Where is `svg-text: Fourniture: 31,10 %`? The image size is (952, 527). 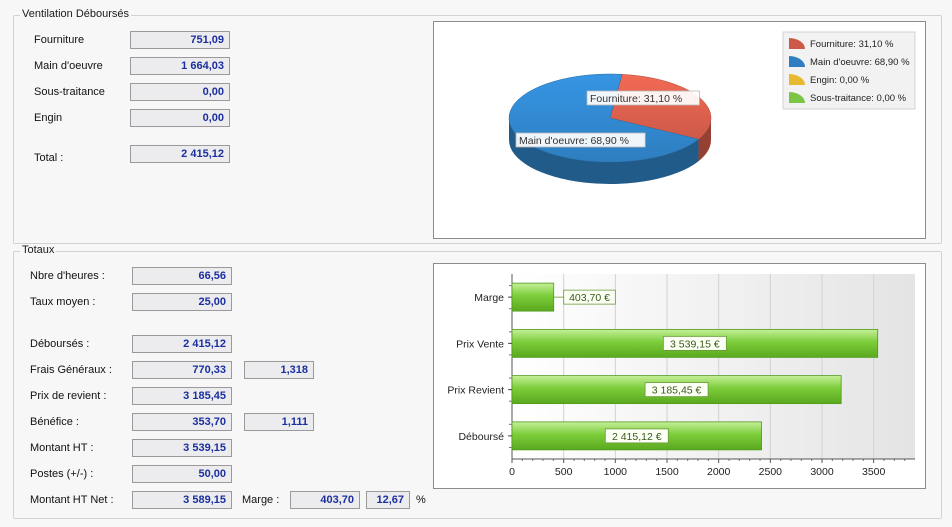
svg-text: Fourniture: 31,10 % is located at coordinates (636, 99).